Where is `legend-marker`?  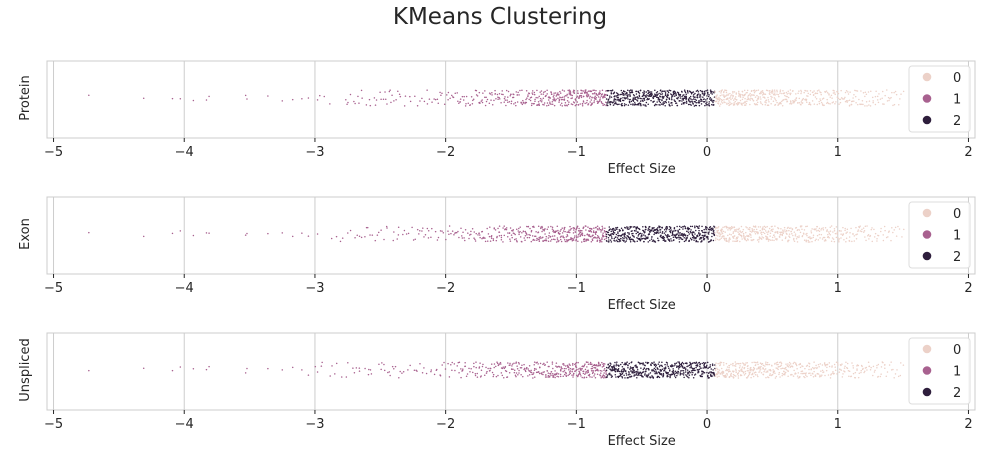
legend-marker is located at coordinates (927, 392).